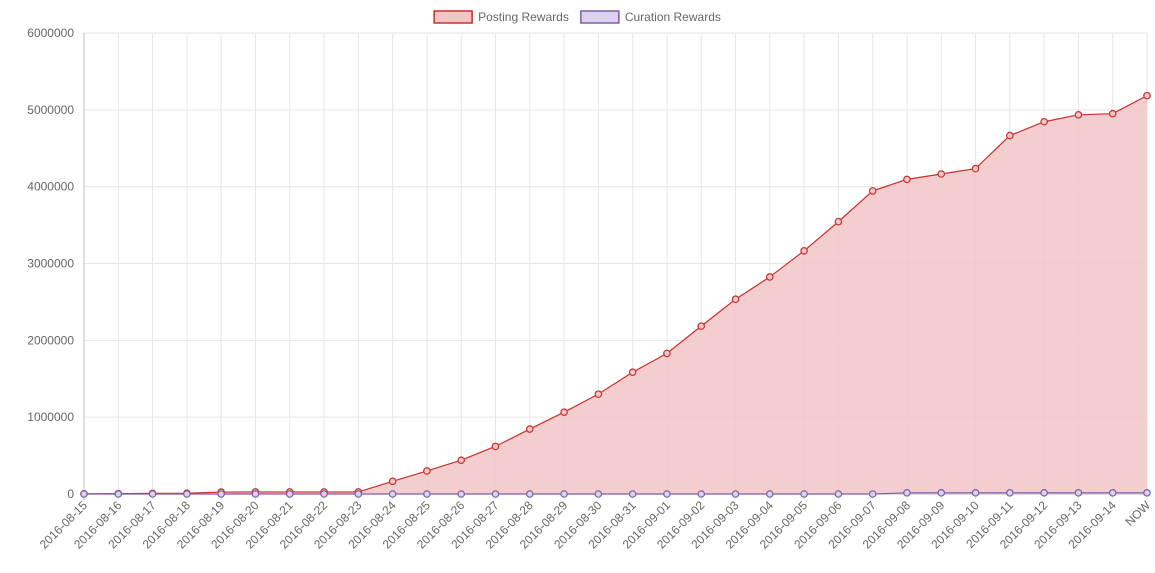 This screenshot has height=573, width=1155. I want to click on legend-label: Curation Rewards, so click(673, 17).